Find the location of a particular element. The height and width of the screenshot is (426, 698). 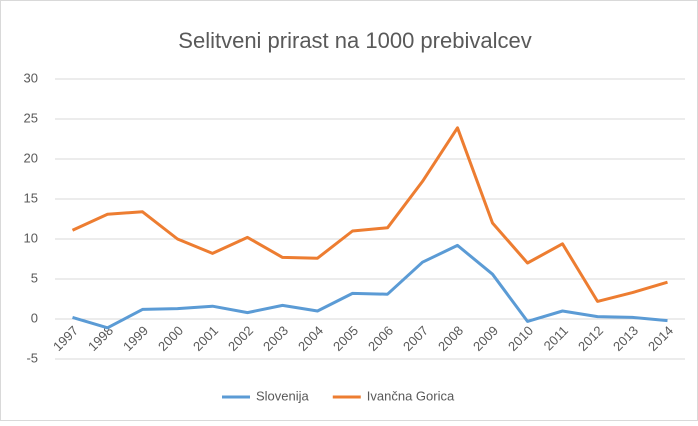

chart-title: Selitveni prirast na 1000 prebivalcev is located at coordinates (354, 40).